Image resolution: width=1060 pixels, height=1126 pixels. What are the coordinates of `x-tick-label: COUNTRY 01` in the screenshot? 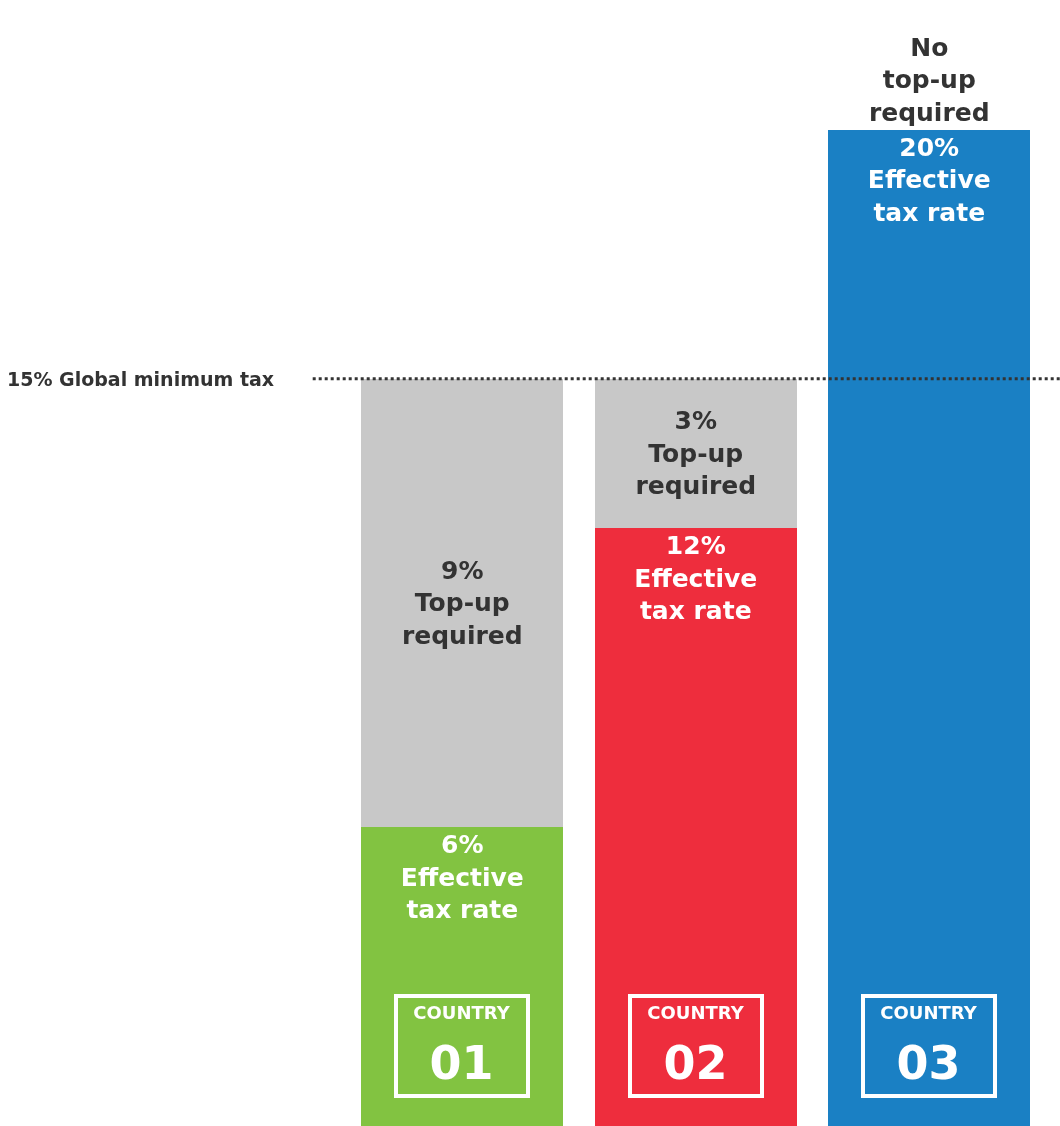 It's located at (462, 1046).